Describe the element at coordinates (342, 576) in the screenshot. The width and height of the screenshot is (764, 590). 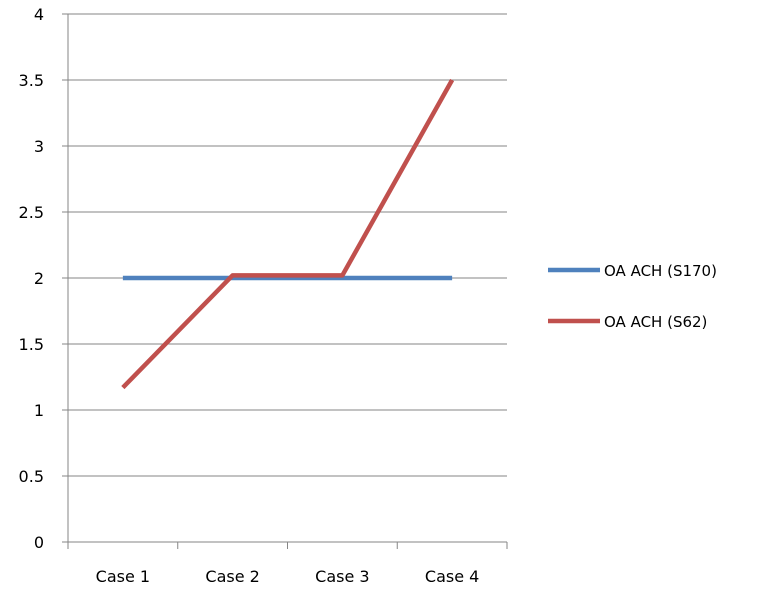
I see `x-axis-tick-label: Case 3` at that location.